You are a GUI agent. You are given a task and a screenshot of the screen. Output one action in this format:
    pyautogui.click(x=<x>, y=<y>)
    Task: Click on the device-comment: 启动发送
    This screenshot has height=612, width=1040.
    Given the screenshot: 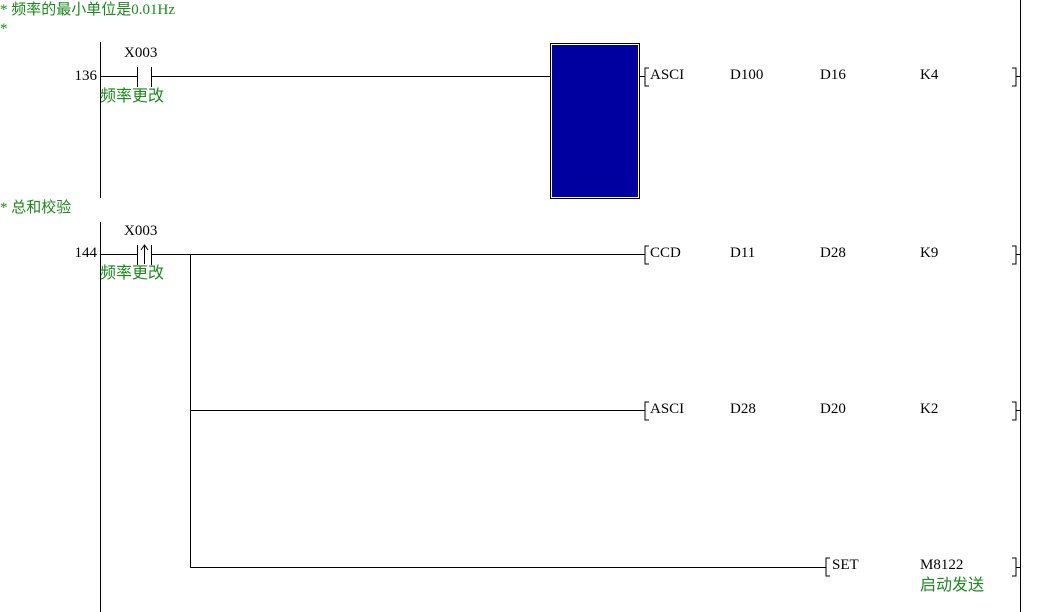 What is the action you would take?
    pyautogui.click(x=952, y=585)
    